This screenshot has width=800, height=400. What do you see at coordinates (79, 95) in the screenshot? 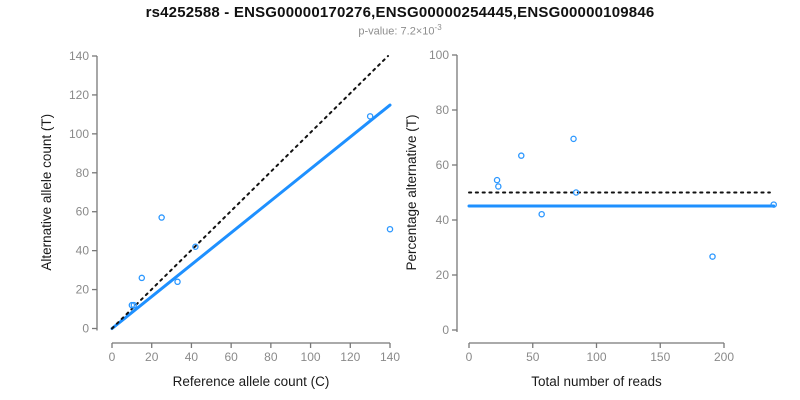
I see `y-tick-label: 120` at bounding box center [79, 95].